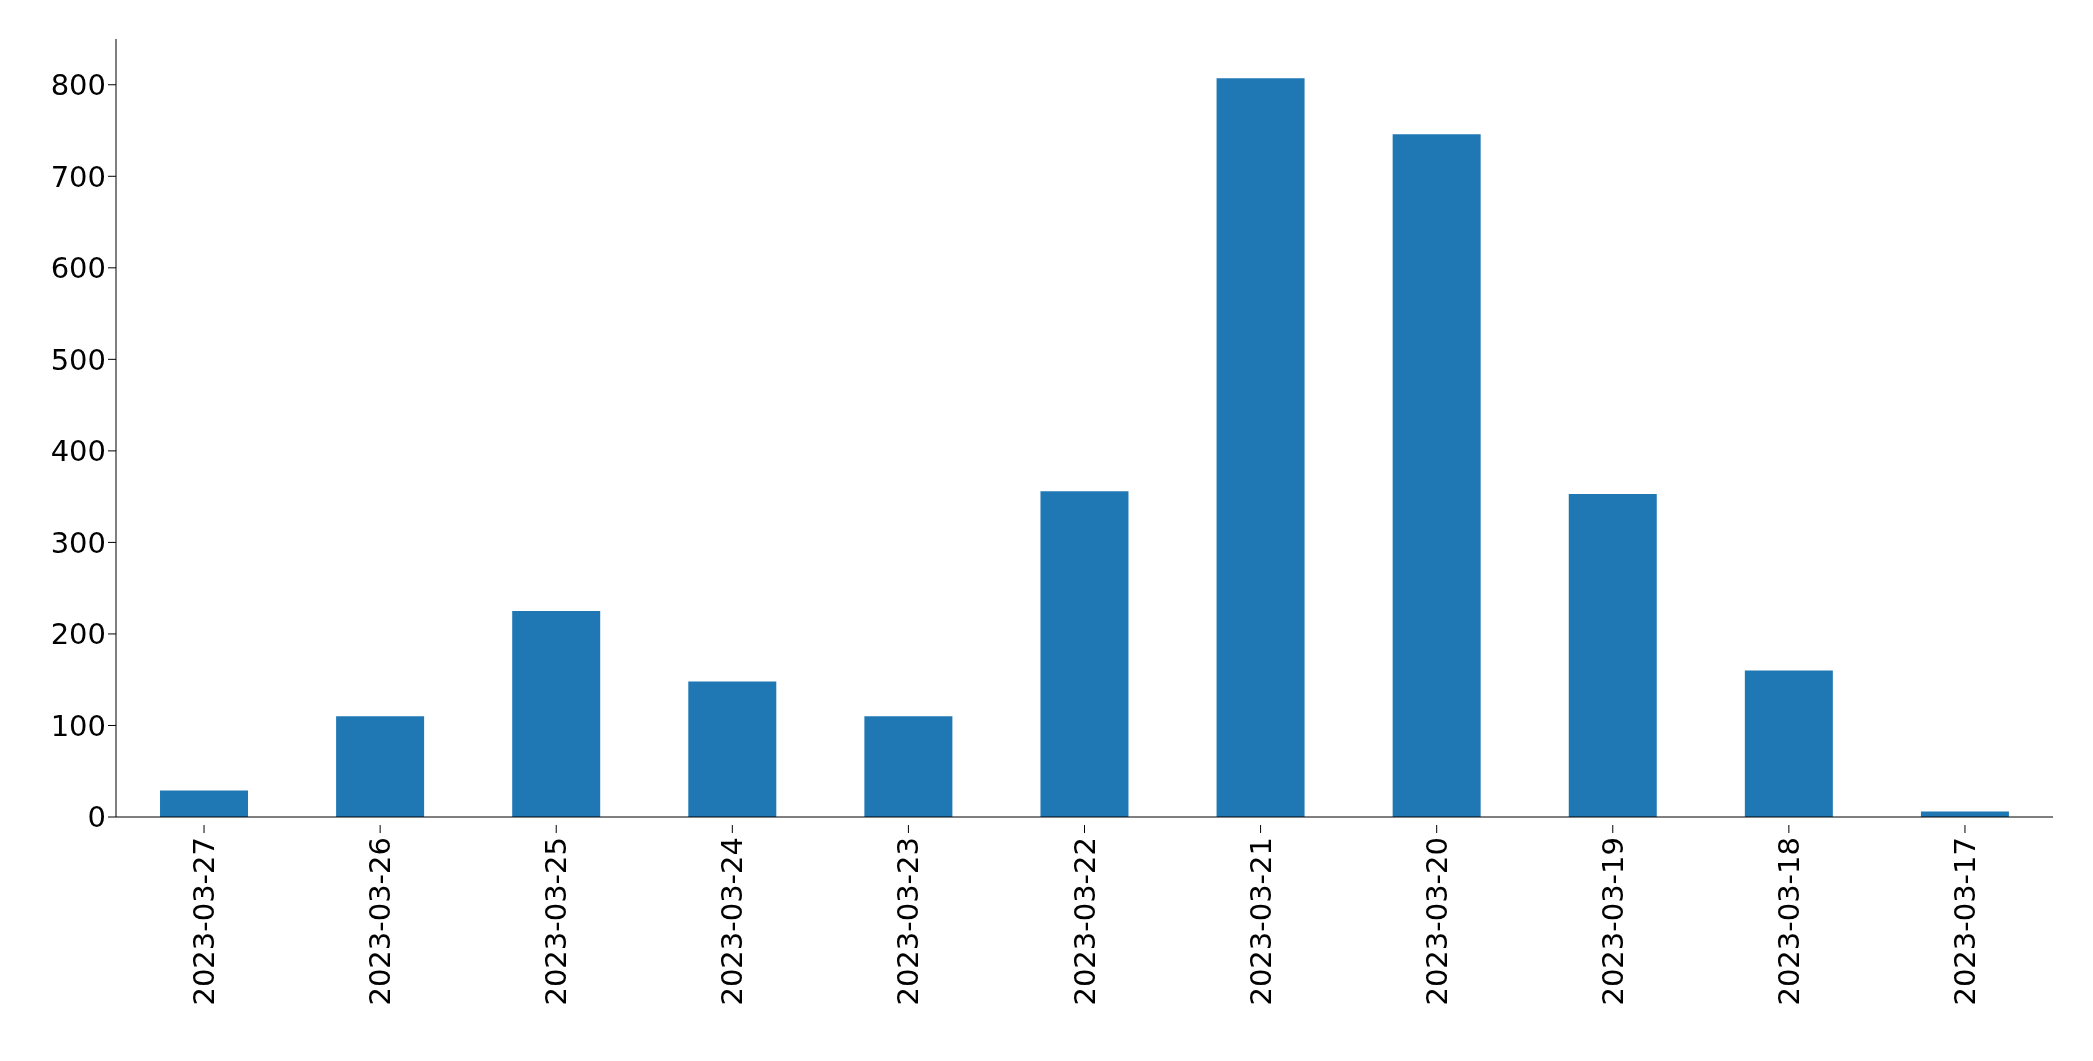 The height and width of the screenshot is (1061, 2093). What do you see at coordinates (1084, 921) in the screenshot?
I see `x-tick-label: 2023-03-22` at bounding box center [1084, 921].